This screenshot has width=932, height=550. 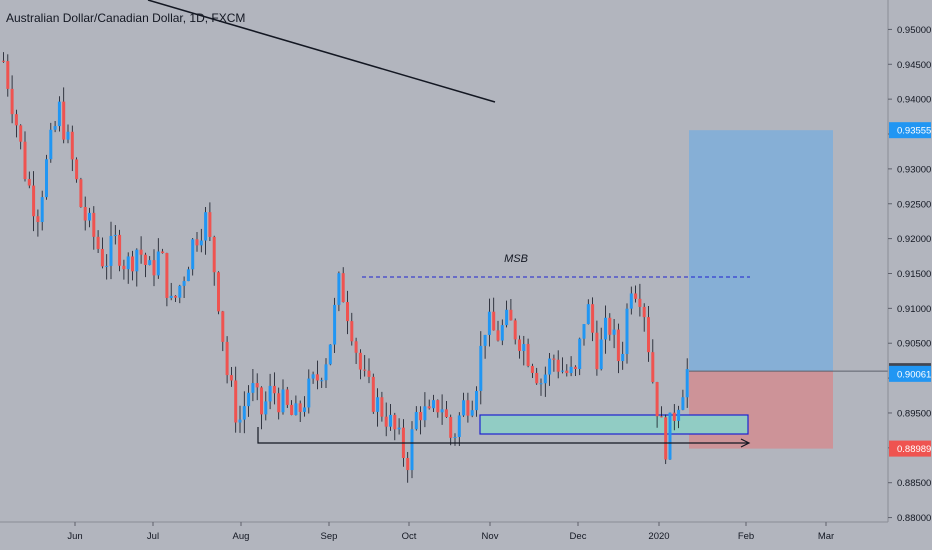 What do you see at coordinates (914, 169) in the screenshot?
I see `price-tick-label: 0.93000` at bounding box center [914, 169].